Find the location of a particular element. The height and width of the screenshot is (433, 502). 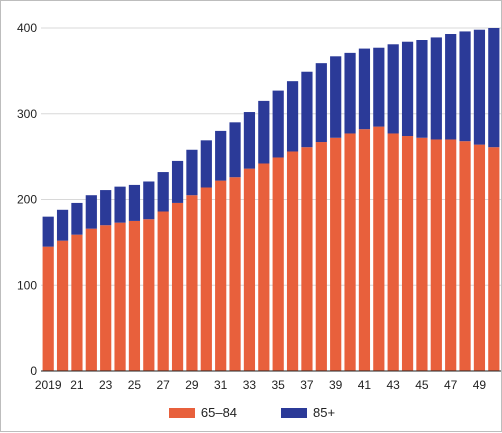

bar-65-84-2044 is located at coordinates (407, 253).